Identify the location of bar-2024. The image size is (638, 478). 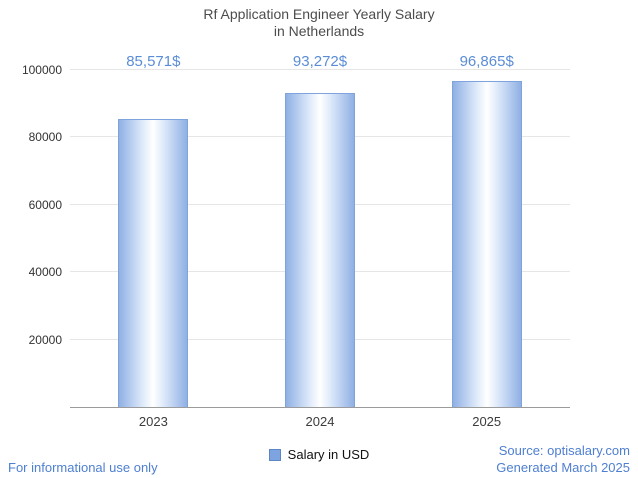
(320, 249).